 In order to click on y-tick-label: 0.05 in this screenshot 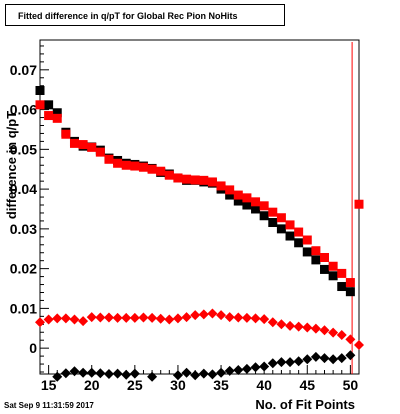, I will do `click(23, 149)`.